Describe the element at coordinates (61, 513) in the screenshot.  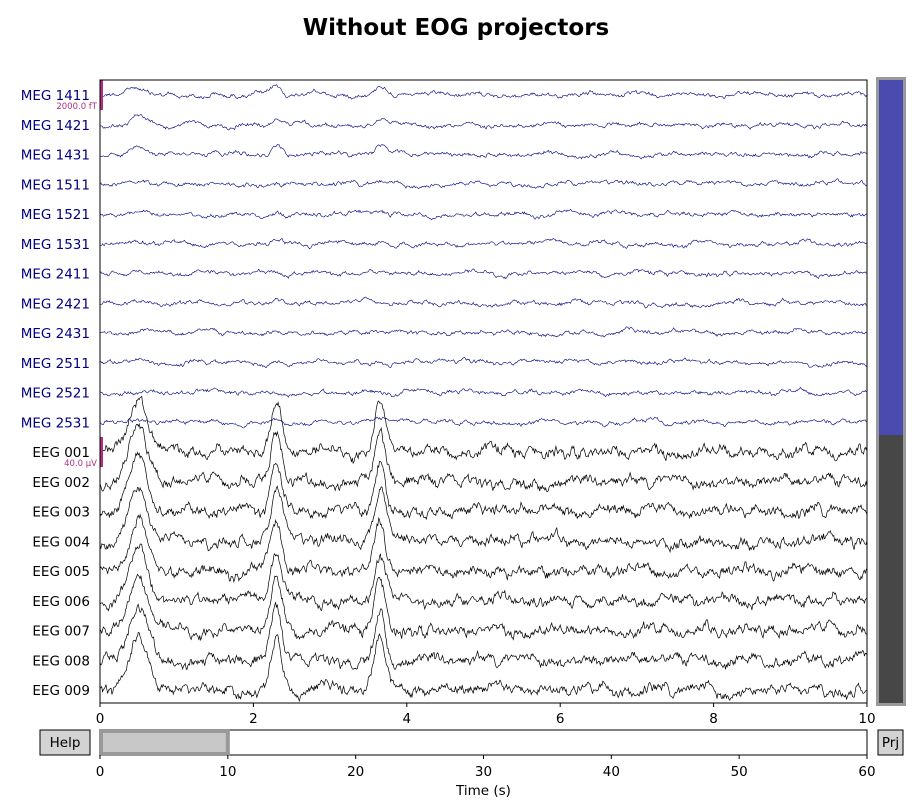
I see `channel-label: EEG 003` at that location.